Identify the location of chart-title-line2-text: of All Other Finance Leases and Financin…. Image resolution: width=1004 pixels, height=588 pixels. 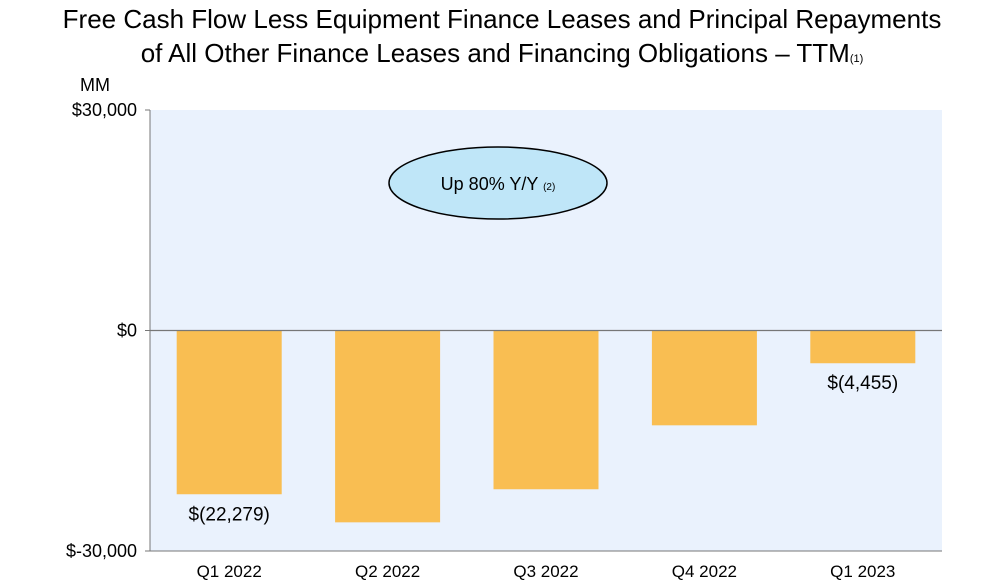
(495, 53).